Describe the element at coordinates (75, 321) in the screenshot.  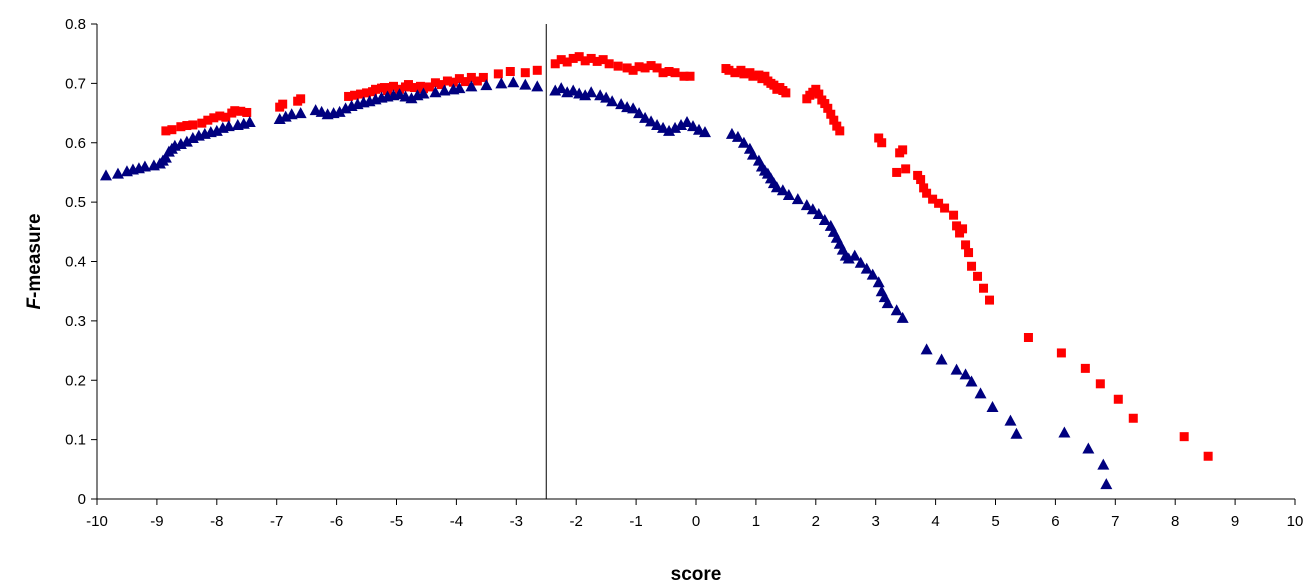
I see `y-tick-label: 0.3` at that location.